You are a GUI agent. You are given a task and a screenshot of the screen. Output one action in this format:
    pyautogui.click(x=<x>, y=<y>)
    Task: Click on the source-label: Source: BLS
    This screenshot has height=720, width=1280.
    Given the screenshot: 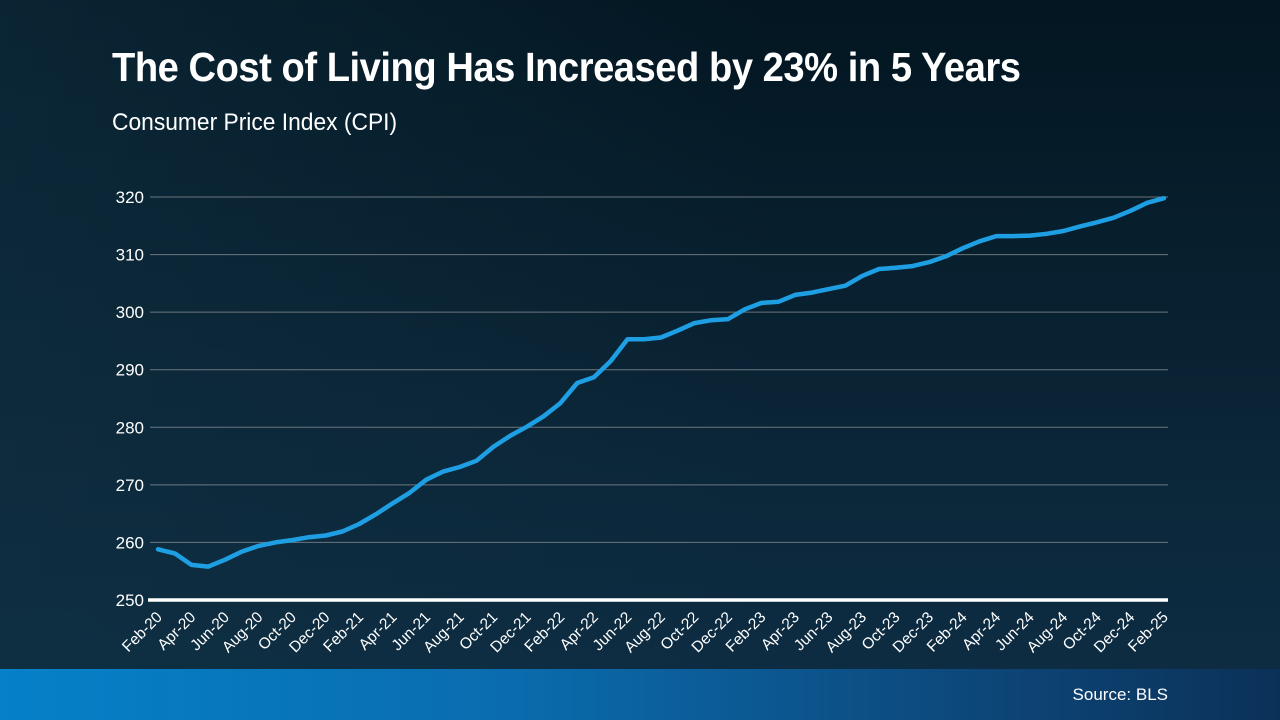 What is the action you would take?
    pyautogui.click(x=1120, y=694)
    